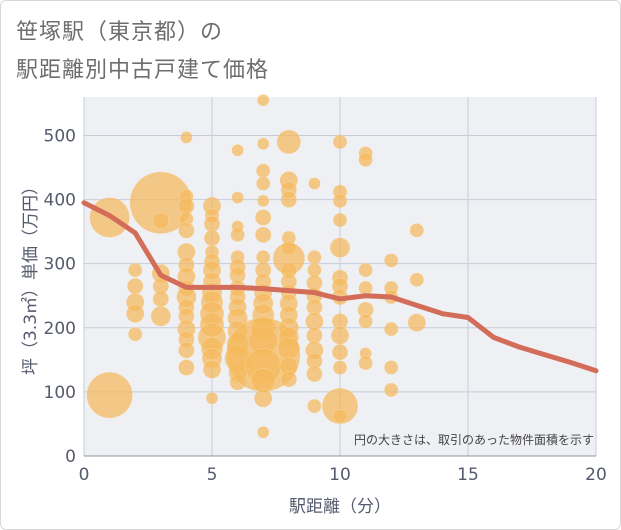 The width and height of the screenshot is (621, 530). Describe the element at coordinates (84, 475) in the screenshot. I see `x-tick-label: 0` at that location.